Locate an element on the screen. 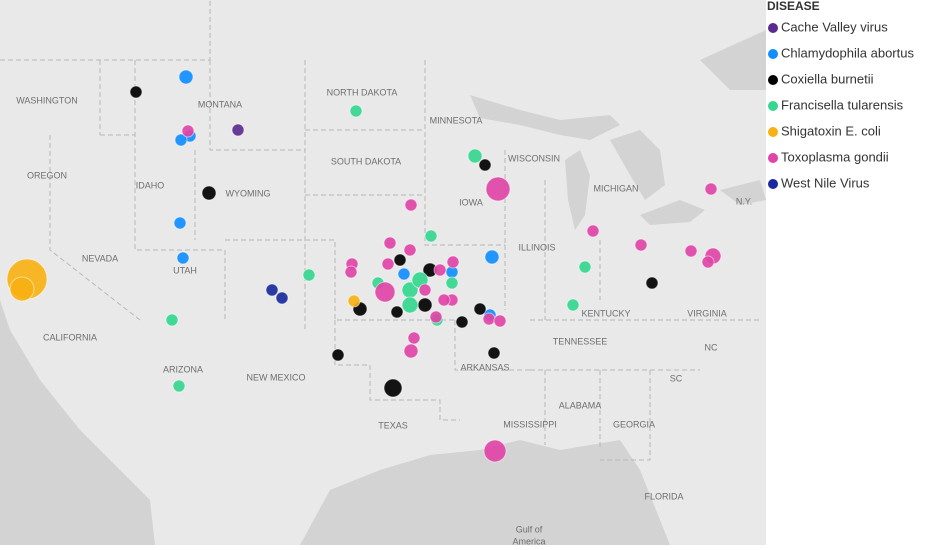 The width and height of the screenshot is (939, 550). map-label: SC is located at coordinates (676, 378).